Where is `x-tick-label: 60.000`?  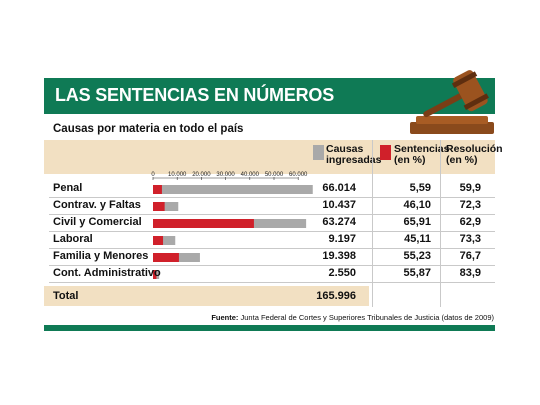 x-tick-label: 60.000 is located at coordinates (298, 175).